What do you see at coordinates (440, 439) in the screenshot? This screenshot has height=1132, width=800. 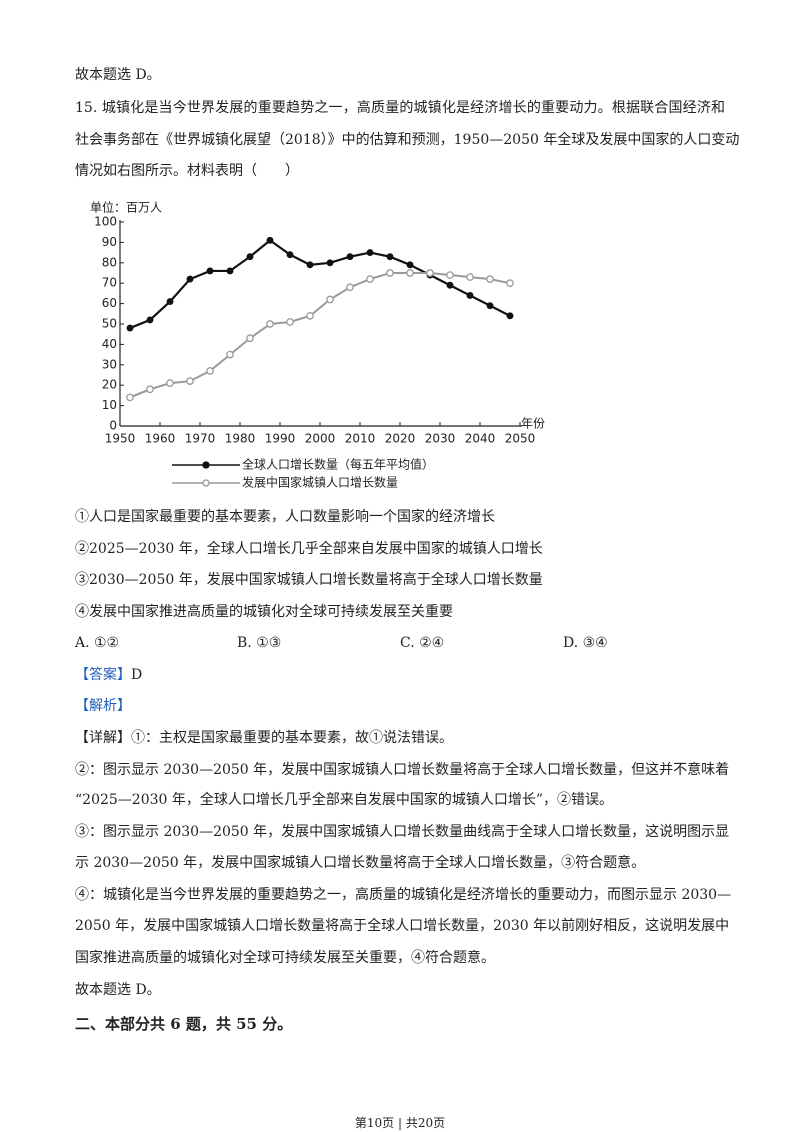 I see `x-tick-label: 2030` at bounding box center [440, 439].